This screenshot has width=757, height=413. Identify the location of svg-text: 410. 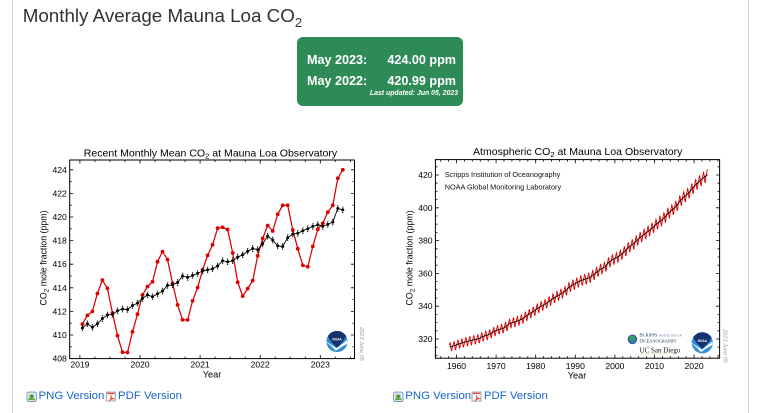
(59, 335).